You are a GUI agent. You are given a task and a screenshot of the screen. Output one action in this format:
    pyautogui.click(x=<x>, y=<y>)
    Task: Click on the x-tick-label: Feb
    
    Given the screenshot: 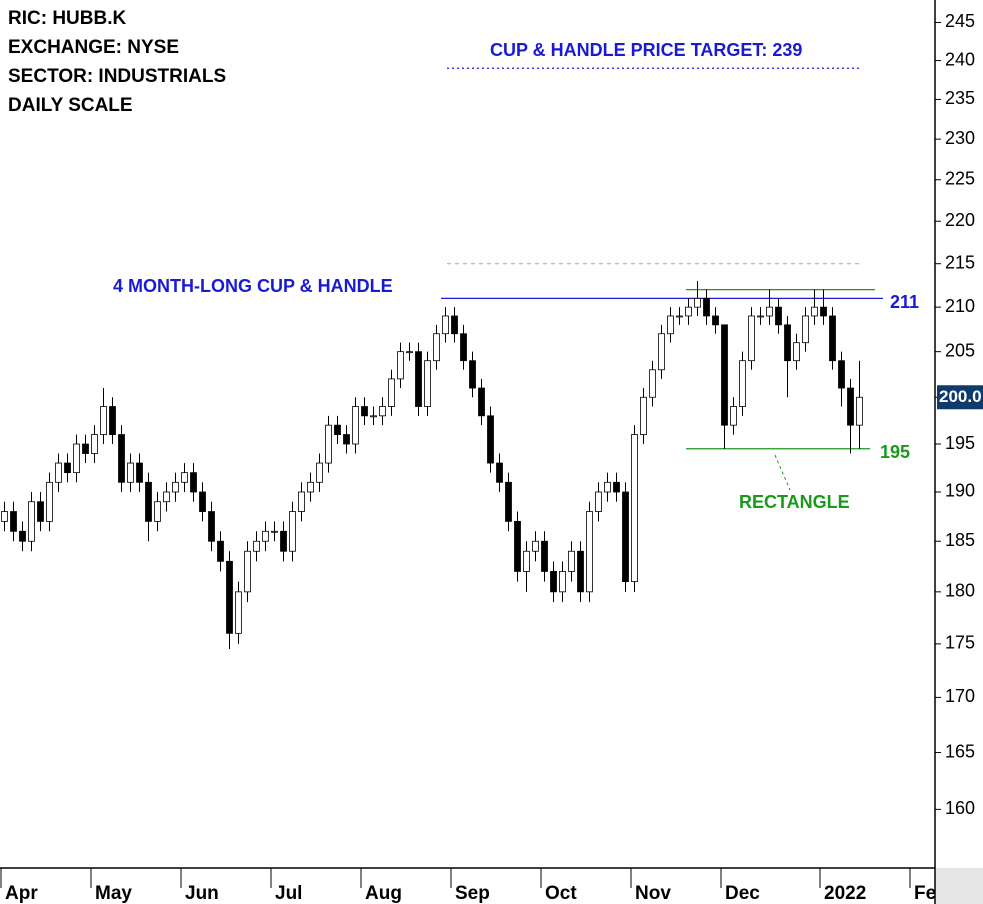 What is the action you would take?
    pyautogui.click(x=931, y=893)
    